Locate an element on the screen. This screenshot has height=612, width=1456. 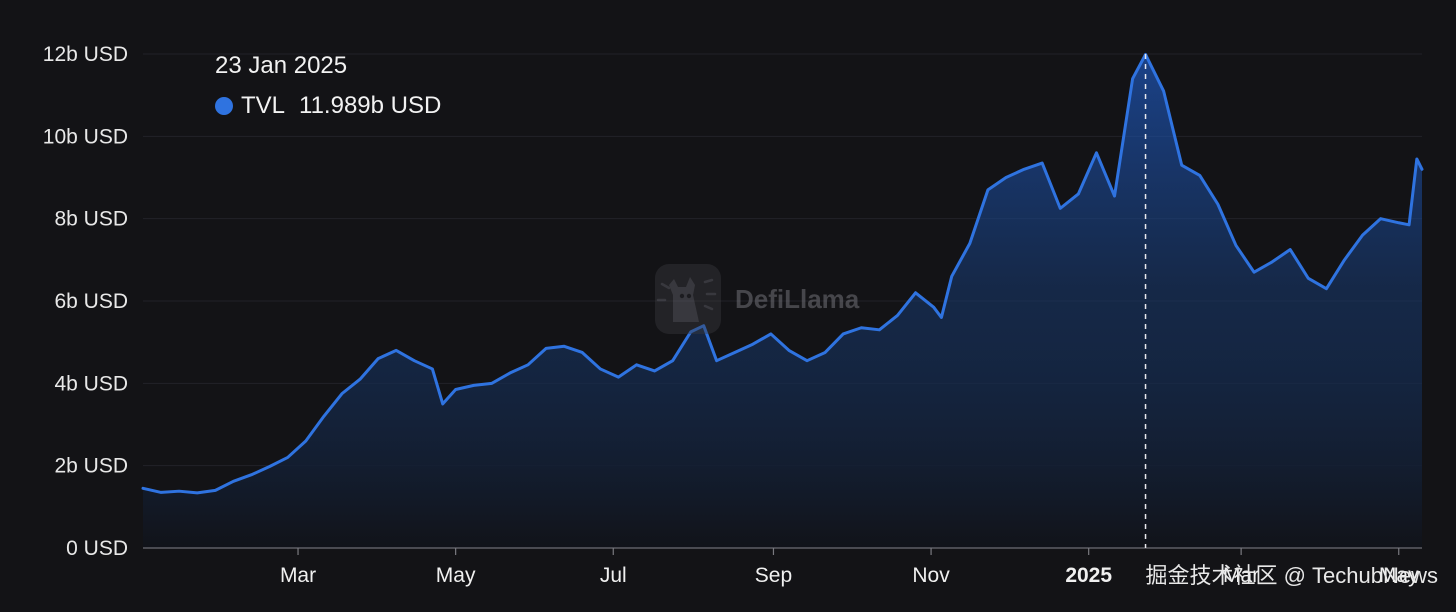
y-tick-label-3: 6b USD is located at coordinates (91, 301).